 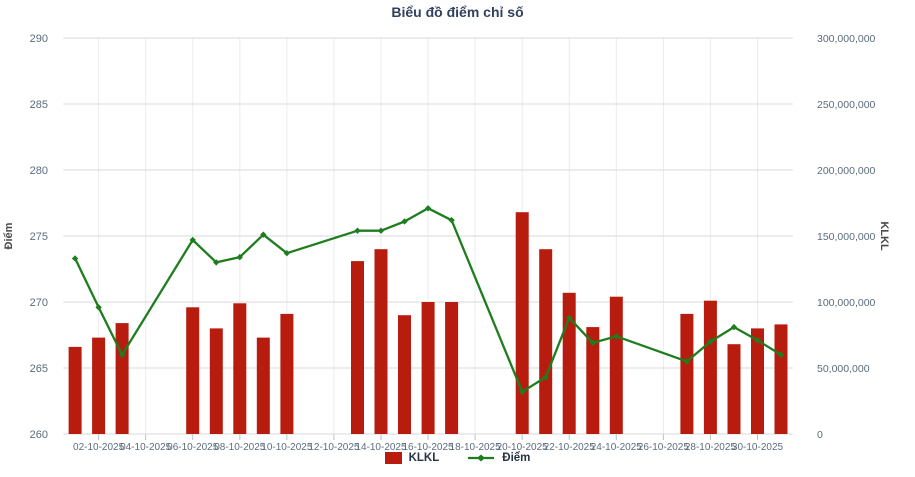 I want to click on legend-label-klkl: KLKL, so click(x=424, y=458).